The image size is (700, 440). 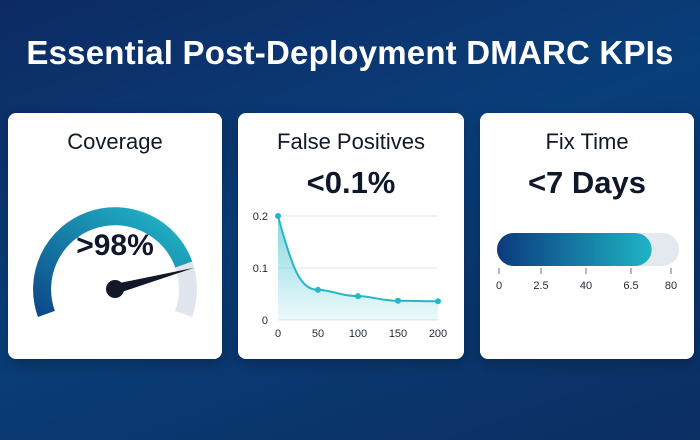 What do you see at coordinates (351, 182) in the screenshot?
I see `false-positives-value: <0.1%` at bounding box center [351, 182].